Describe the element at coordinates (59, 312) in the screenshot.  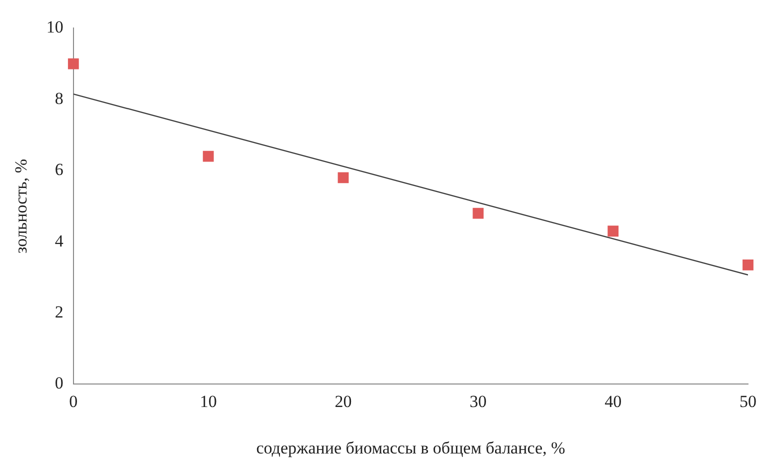
I see `y-tick-label: 2` at that location.